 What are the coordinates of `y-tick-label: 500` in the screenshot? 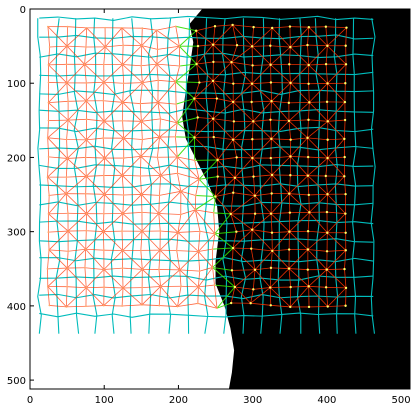 It's located at (16, 381).